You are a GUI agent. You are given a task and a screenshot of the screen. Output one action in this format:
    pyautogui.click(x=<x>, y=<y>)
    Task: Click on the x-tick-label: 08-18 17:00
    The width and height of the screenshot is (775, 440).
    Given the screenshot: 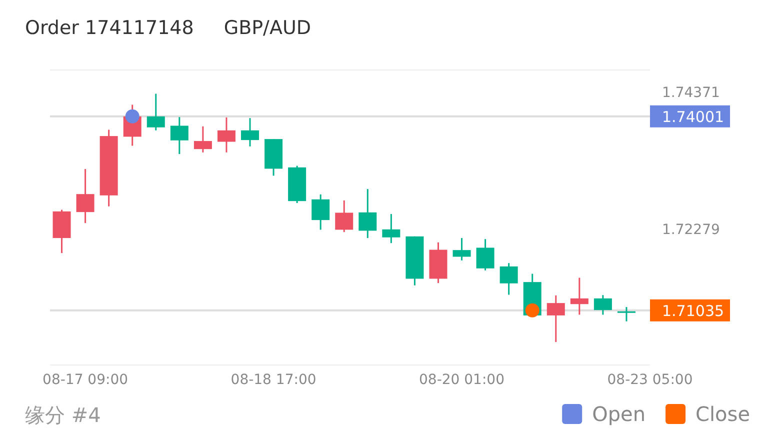 What is the action you would take?
    pyautogui.click(x=273, y=380)
    